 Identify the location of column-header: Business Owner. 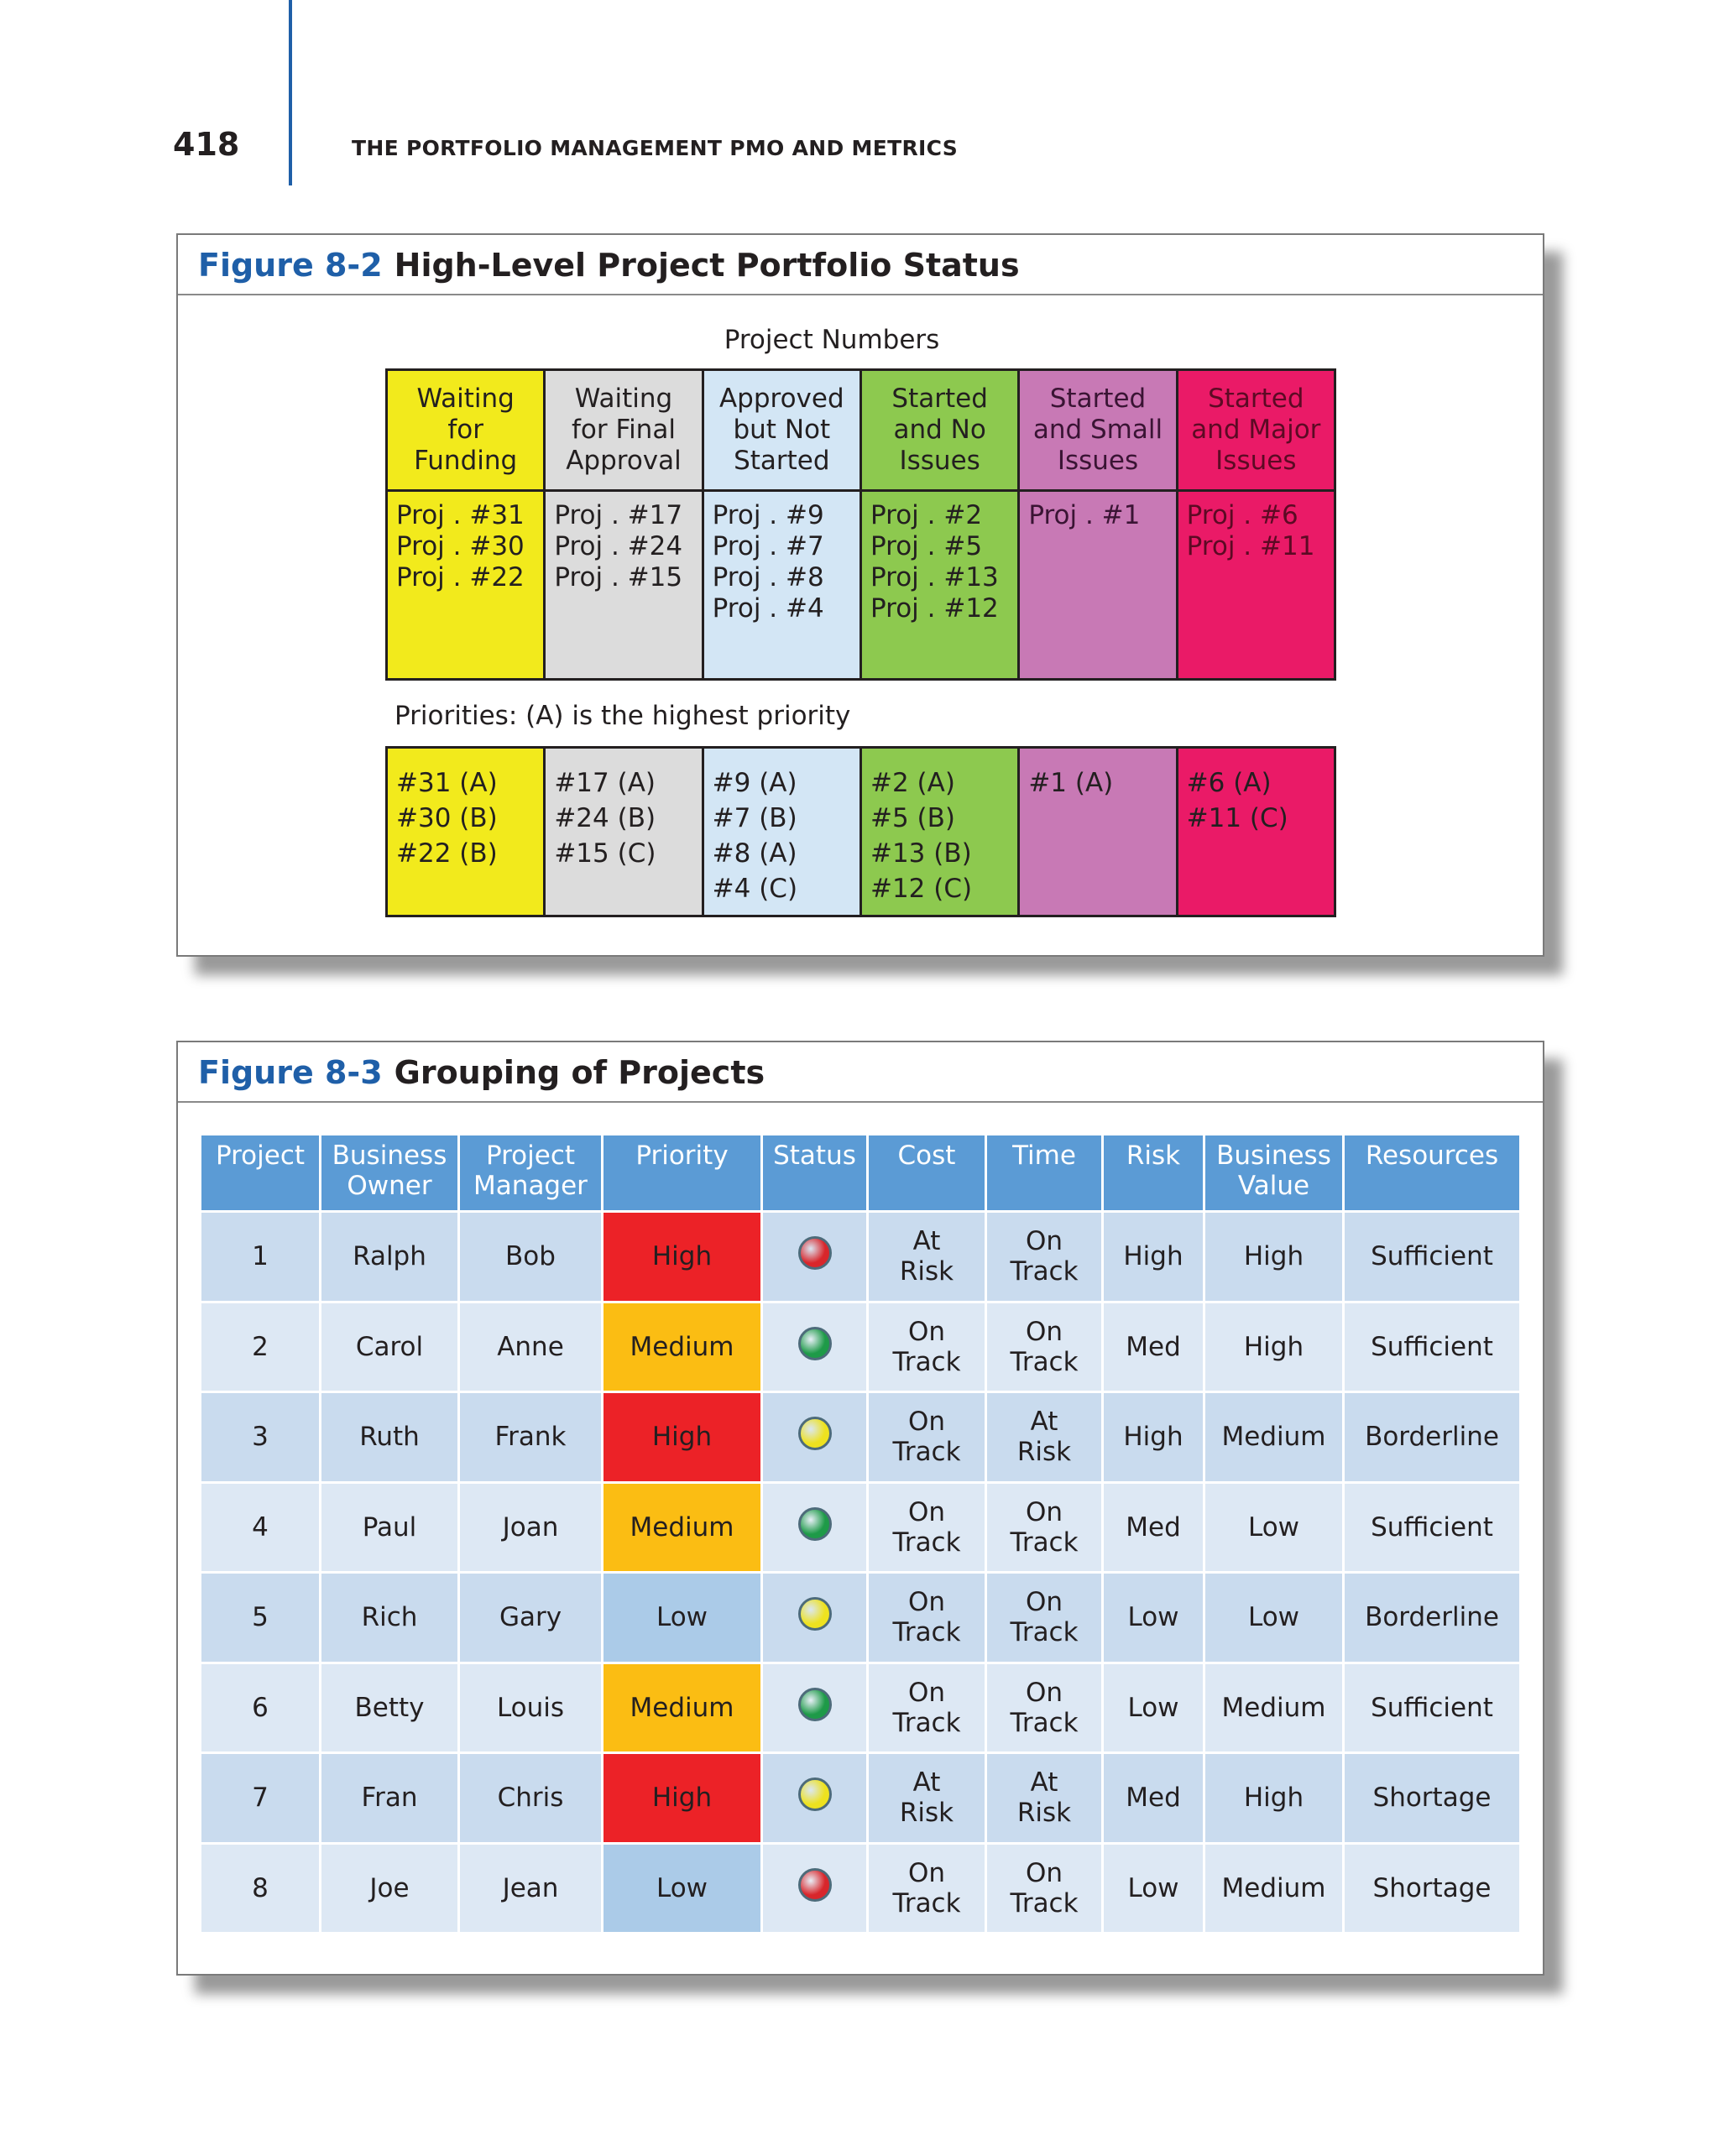
(389, 1173).